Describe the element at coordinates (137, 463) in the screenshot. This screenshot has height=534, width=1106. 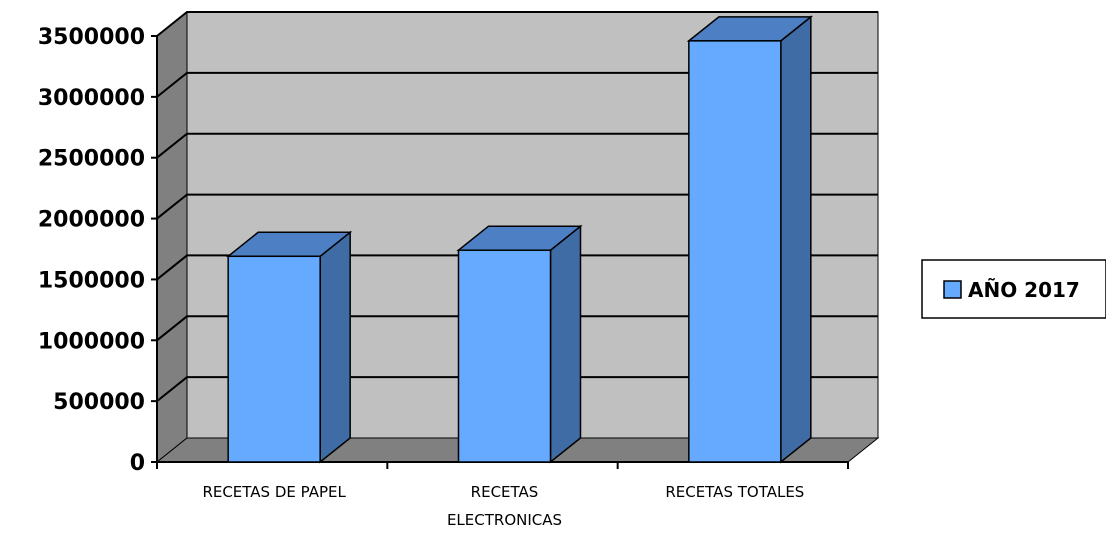
I see `y-tick-label: 0` at that location.